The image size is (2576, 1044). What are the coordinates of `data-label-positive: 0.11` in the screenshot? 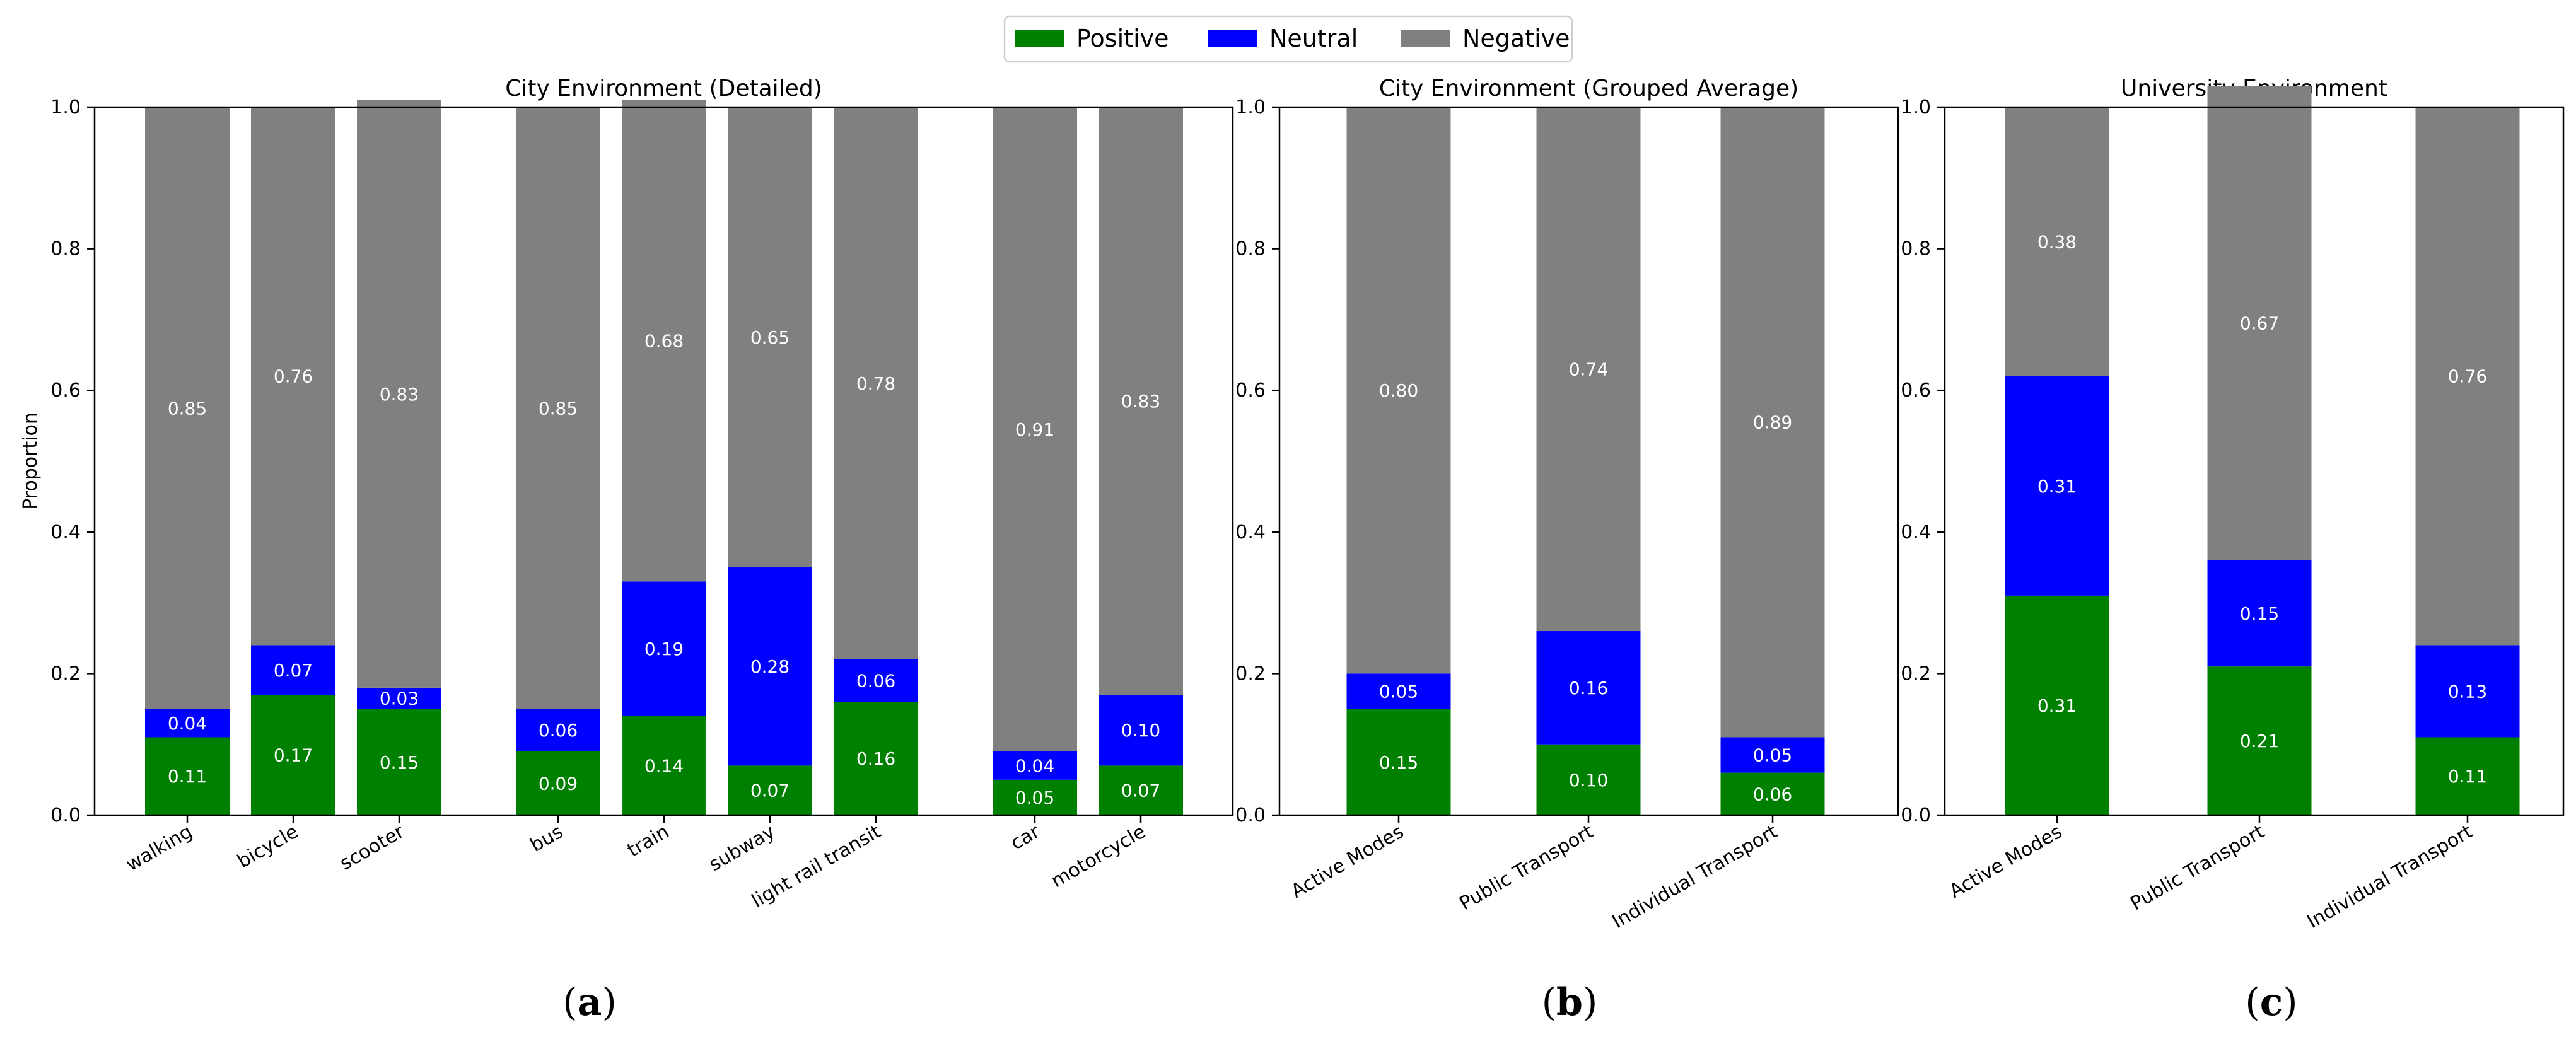 It's located at (187, 777).